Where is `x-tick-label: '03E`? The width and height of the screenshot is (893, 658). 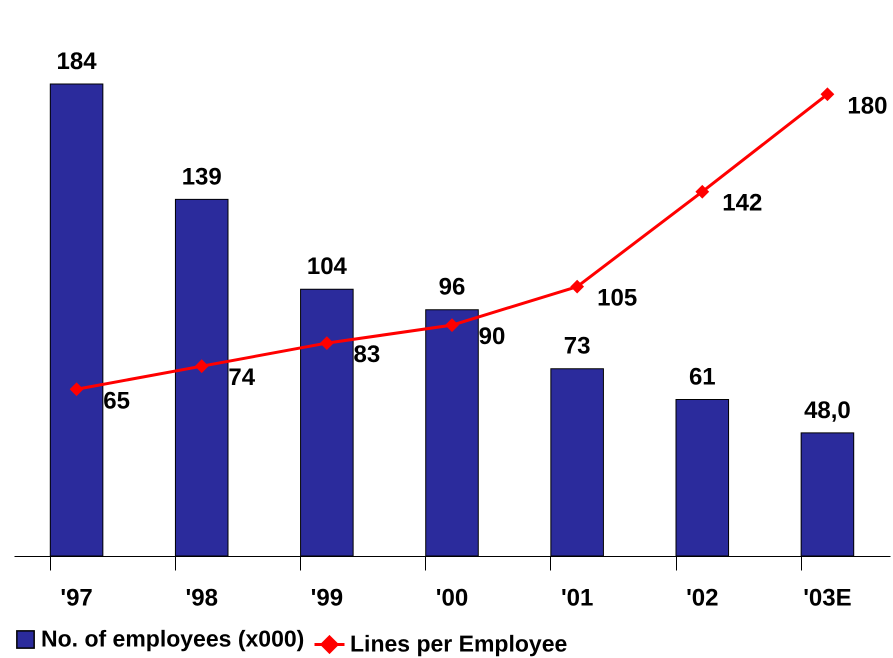 x-tick-label: '03E is located at coordinates (827, 598).